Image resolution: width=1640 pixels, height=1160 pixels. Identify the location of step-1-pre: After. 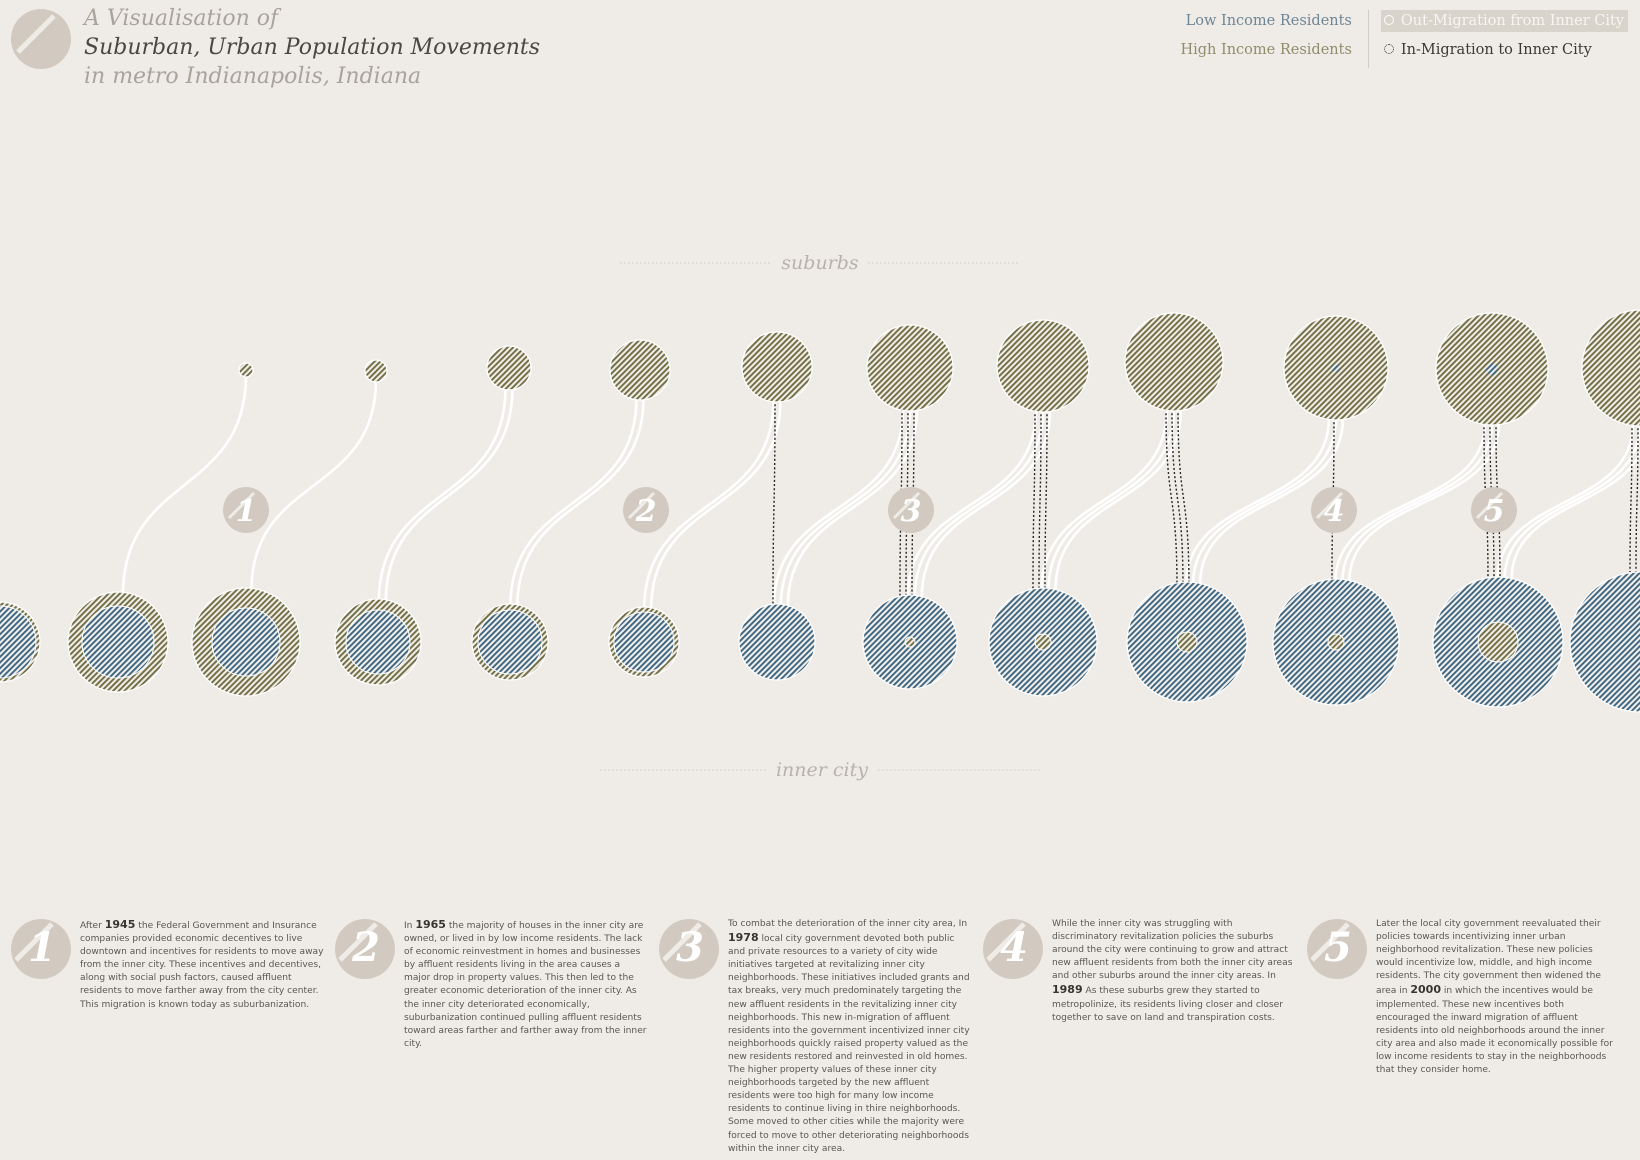
(92, 926).